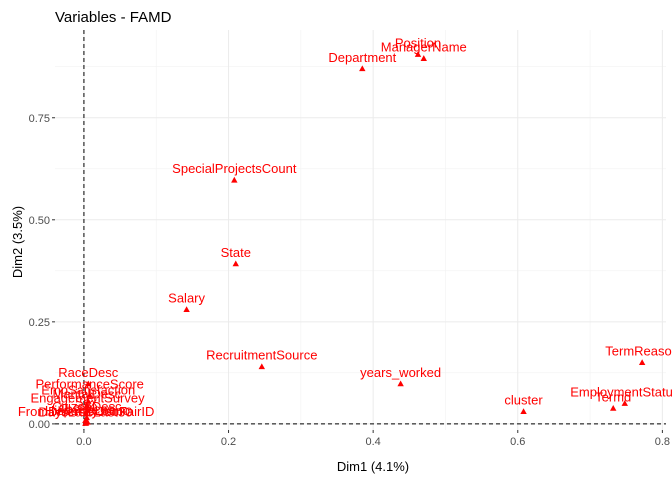 The image size is (672, 480). What do you see at coordinates (261, 355) in the screenshot?
I see `point-label: RecruitmentSource` at bounding box center [261, 355].